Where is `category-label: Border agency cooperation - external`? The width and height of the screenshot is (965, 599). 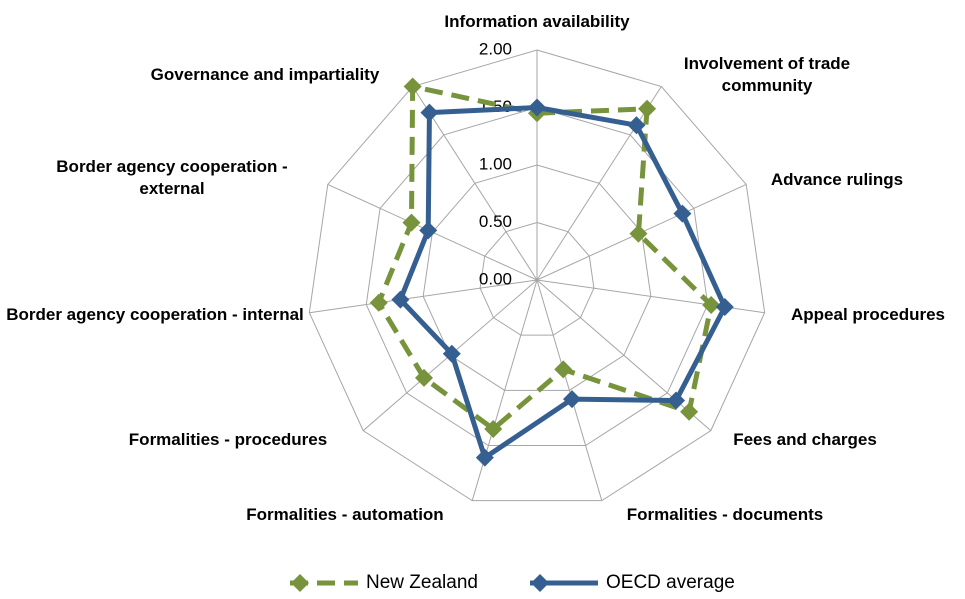
category-label: Border agency cooperation - external is located at coordinates (172, 177).